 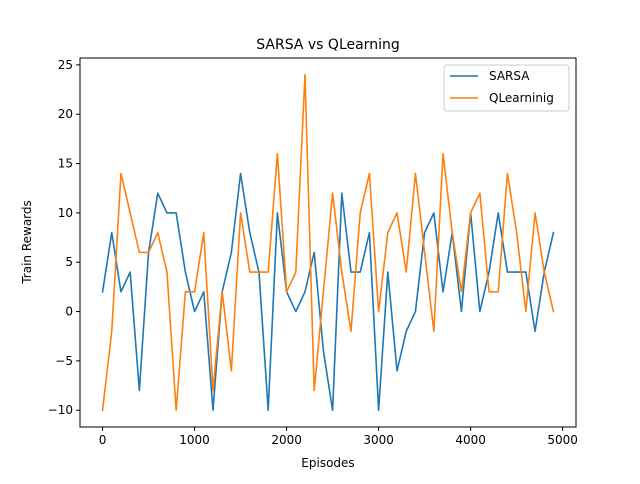 I want to click on legend: SARSA QLearninig, so click(x=506, y=88).